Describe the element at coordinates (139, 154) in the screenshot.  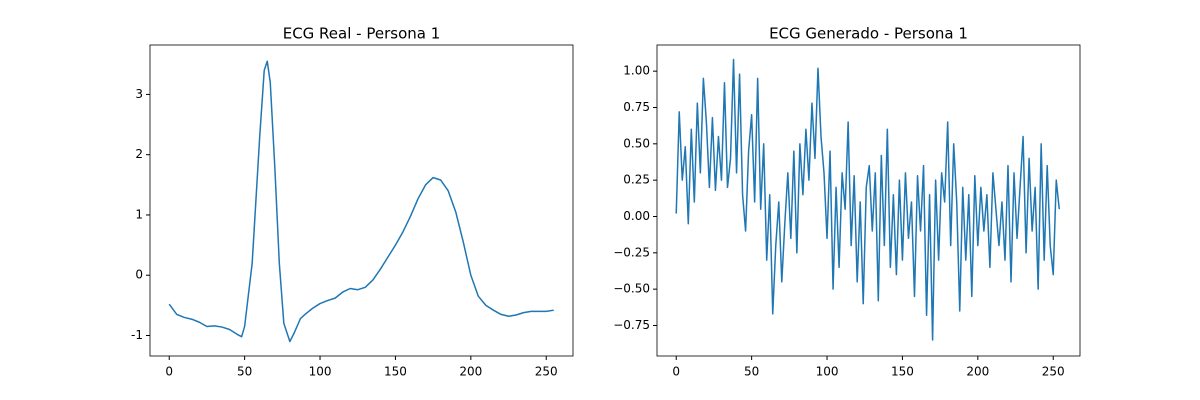
I see `y-tick-label: 2` at that location.